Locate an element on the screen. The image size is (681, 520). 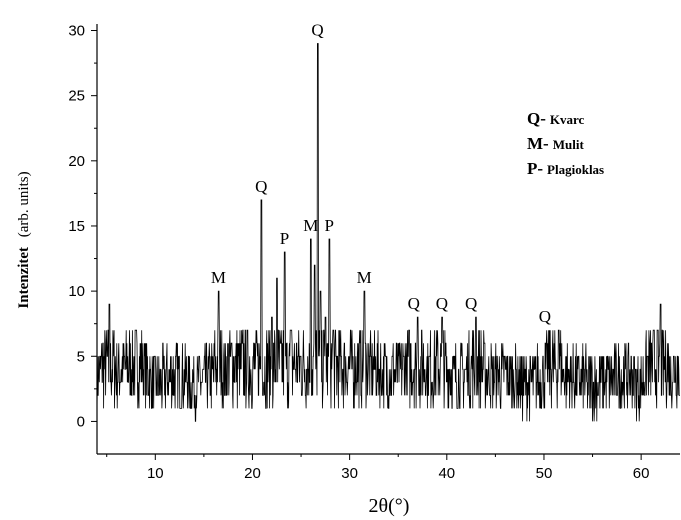
y-axis-label-units: (arb. units) is located at coordinates (24, 204).